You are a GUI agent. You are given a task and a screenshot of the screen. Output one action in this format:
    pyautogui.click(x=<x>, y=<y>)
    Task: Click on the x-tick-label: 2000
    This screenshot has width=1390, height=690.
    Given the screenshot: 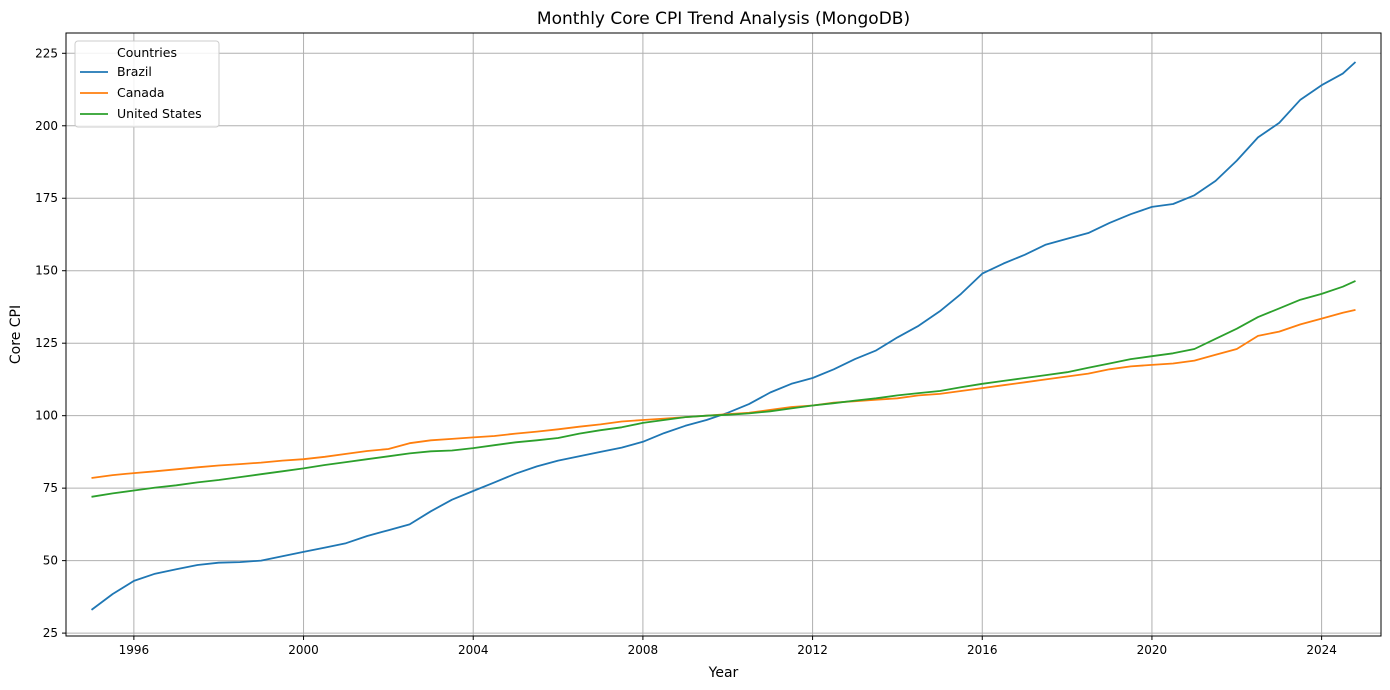 What is the action you would take?
    pyautogui.click(x=303, y=650)
    